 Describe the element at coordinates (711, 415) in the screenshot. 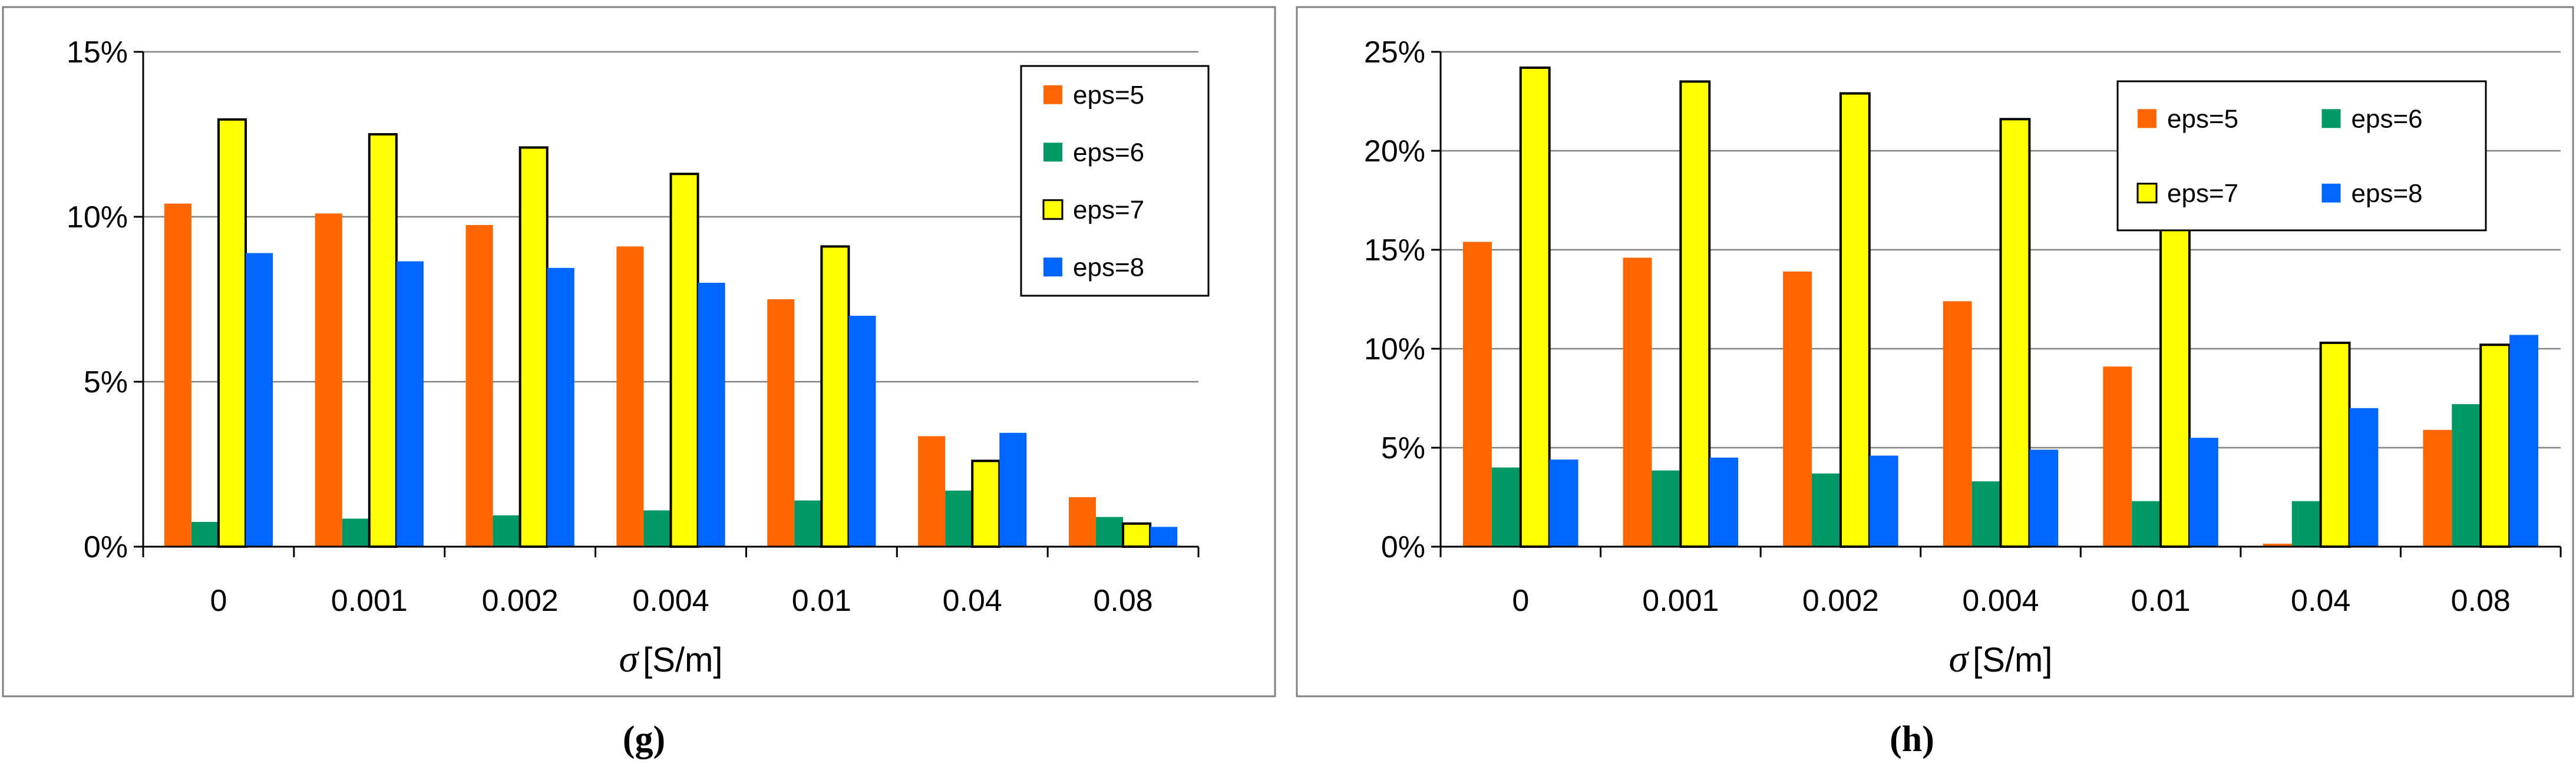

I see `bar-eps=8-0.004` at that location.